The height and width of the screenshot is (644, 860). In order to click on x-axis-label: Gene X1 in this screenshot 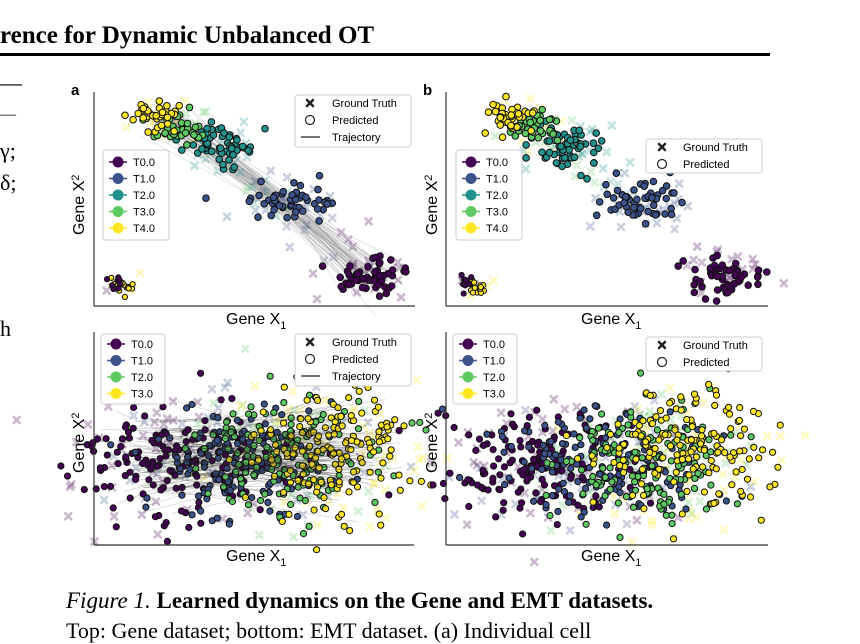, I will do `click(256, 321)`.